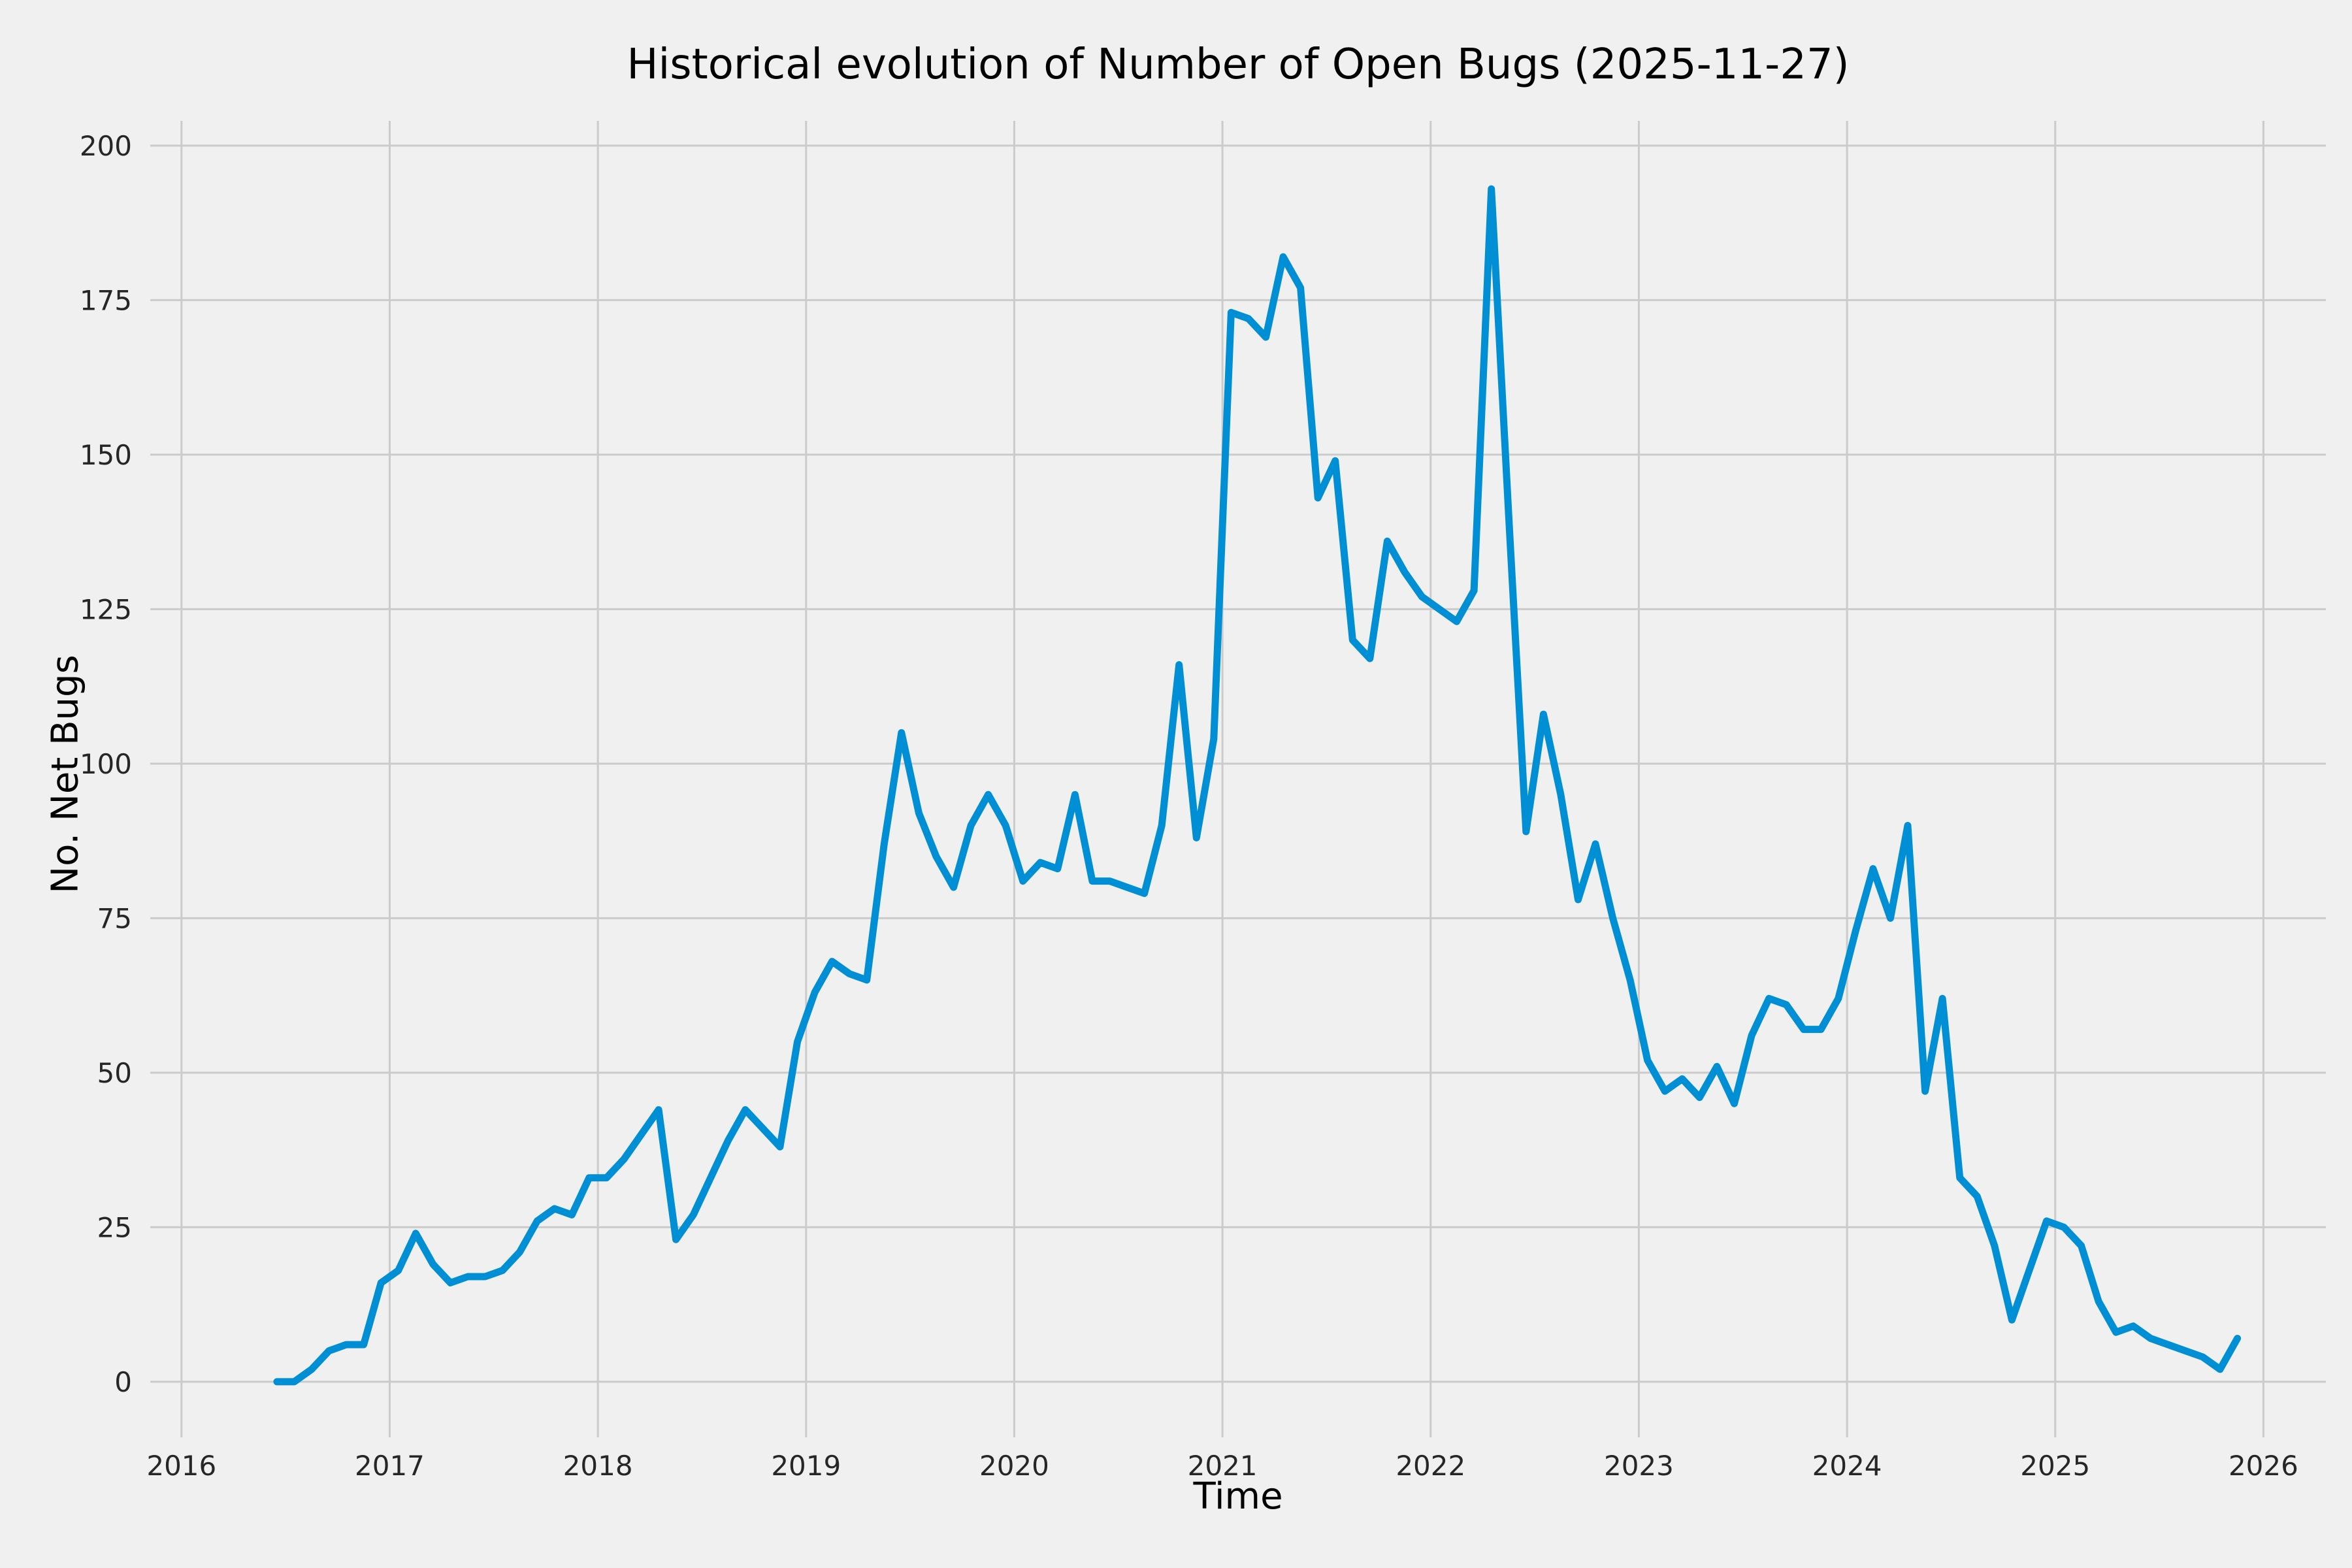 This screenshot has width=2352, height=1568. Describe the element at coordinates (181, 1466) in the screenshot. I see `x-tick-label: 2016` at that location.